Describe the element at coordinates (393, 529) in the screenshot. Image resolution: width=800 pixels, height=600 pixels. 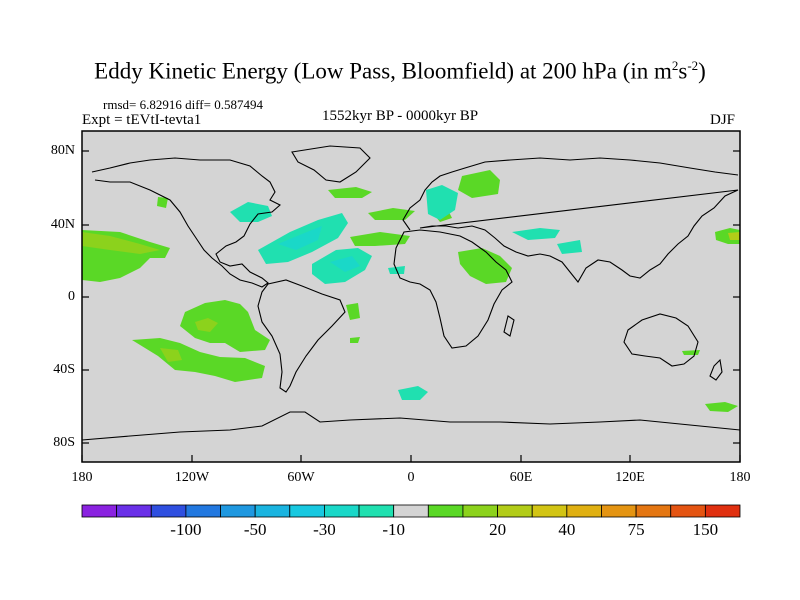
I see `colorbar-label: -10` at that location.